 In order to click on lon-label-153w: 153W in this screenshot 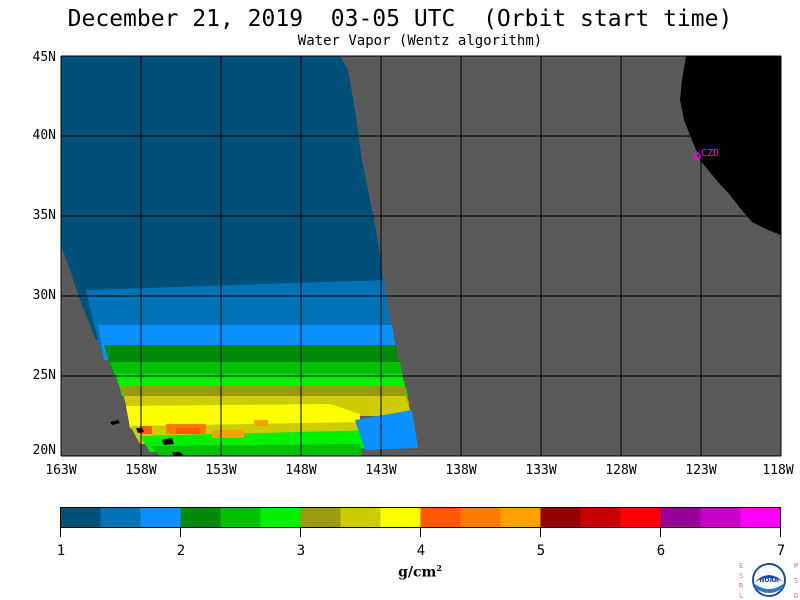, I will do `click(221, 470)`.